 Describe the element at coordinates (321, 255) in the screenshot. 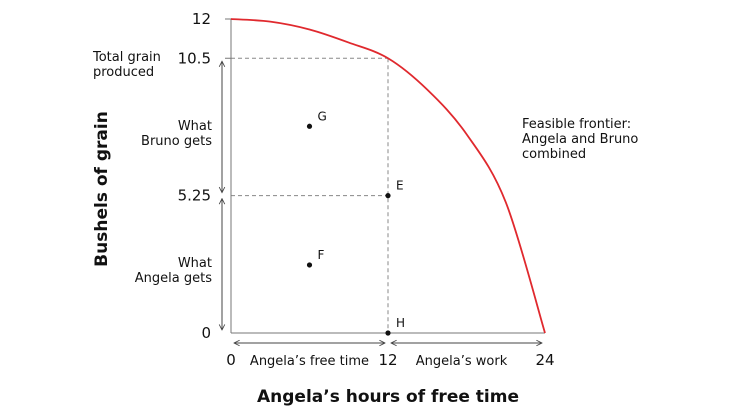

I see `point-label-F: F` at that location.